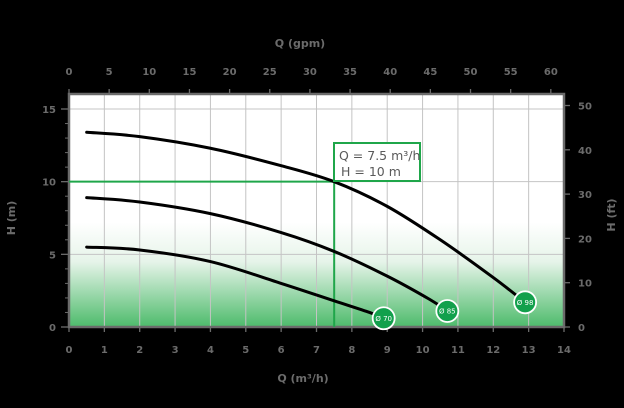  I want to click on marker-label: Ø 85, so click(447, 312).